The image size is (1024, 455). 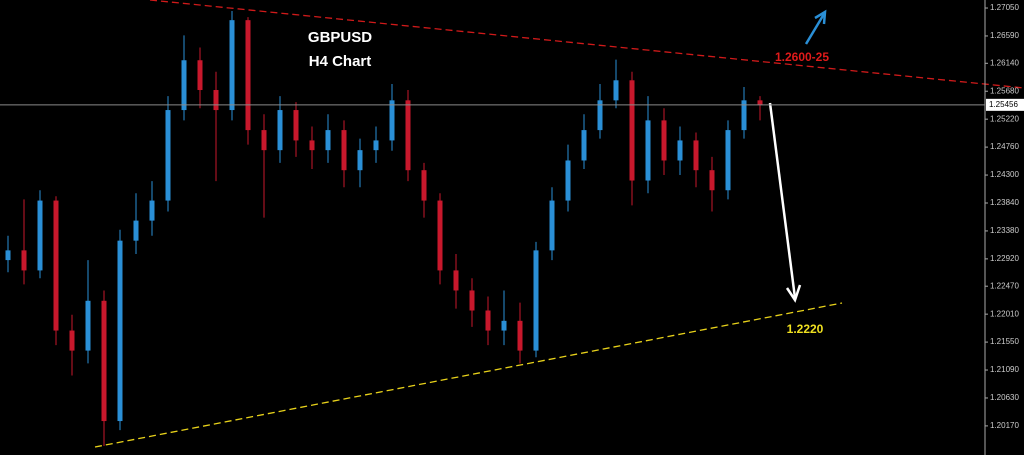 What do you see at coordinates (1004, 369) in the screenshot?
I see `y-tick-label: 1.21090` at bounding box center [1004, 369].